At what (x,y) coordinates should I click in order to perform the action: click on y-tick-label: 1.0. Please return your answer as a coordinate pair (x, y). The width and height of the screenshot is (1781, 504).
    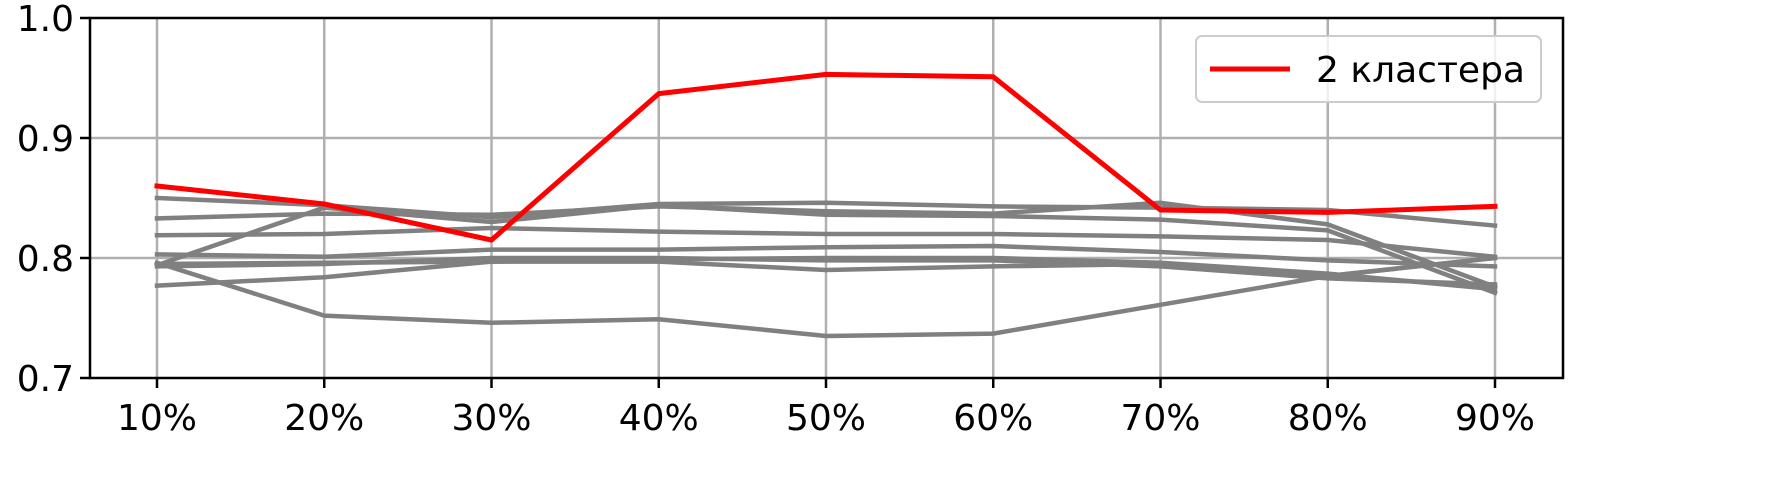
    Looking at the image, I should click on (45, 20).